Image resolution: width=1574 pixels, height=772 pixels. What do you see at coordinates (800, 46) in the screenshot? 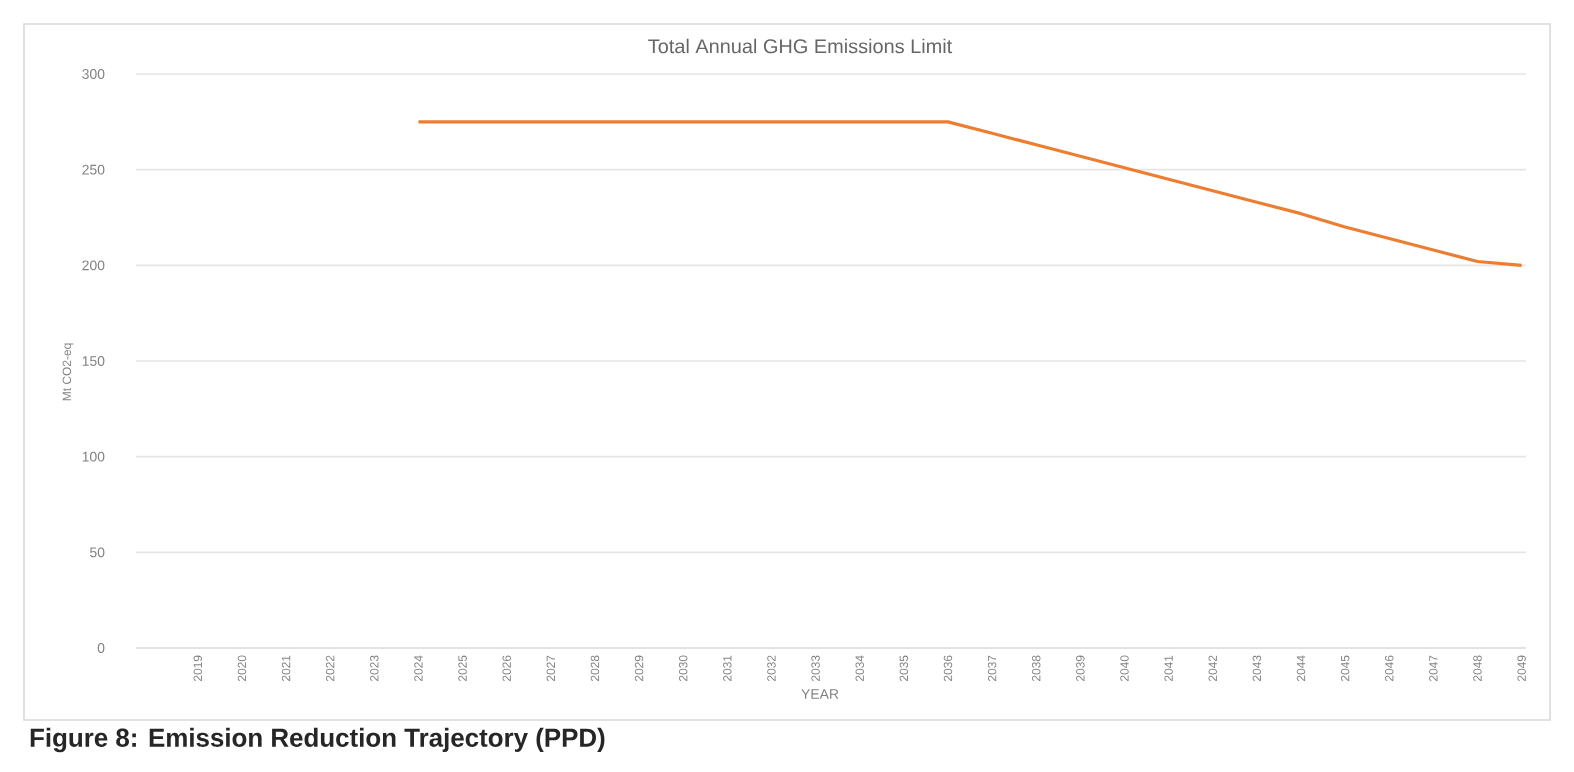
I see `chart-title: Total Annual GHG Emissions Limit` at bounding box center [800, 46].